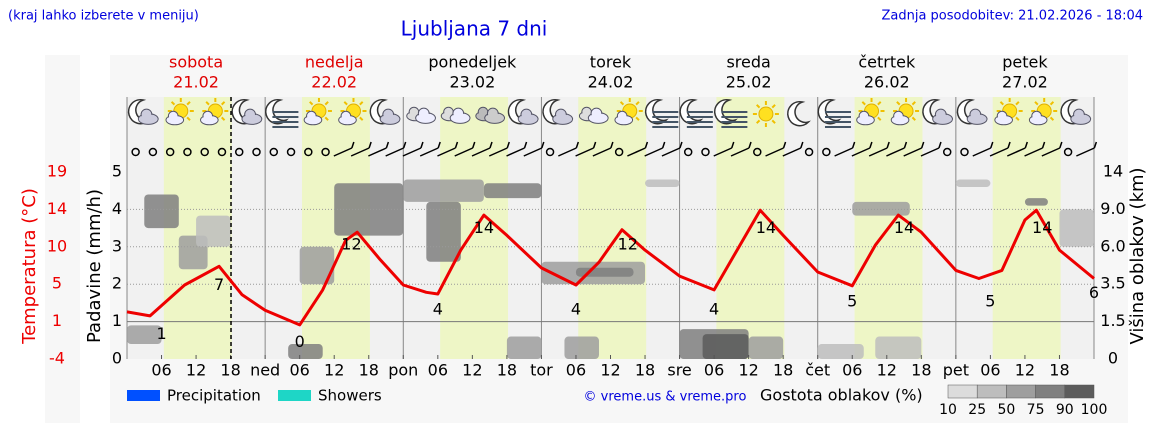  What do you see at coordinates (541, 370) in the screenshot?
I see `x-tick-label: tor` at bounding box center [541, 370].